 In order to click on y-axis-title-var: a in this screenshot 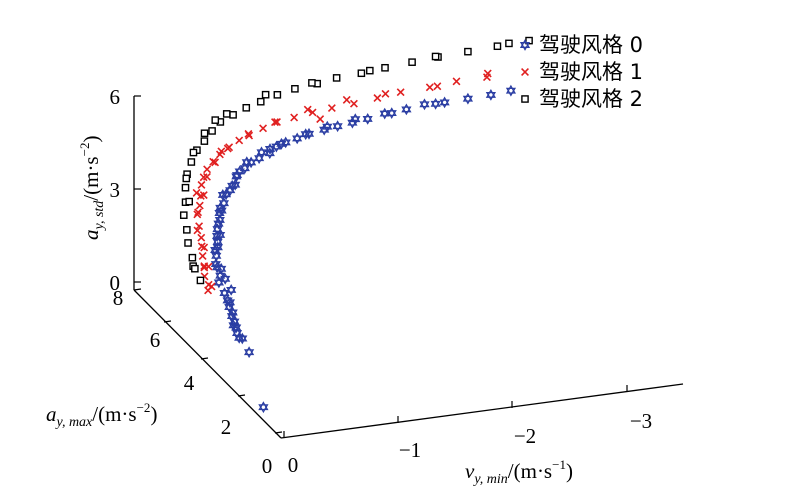, I will do `click(51, 414)`.